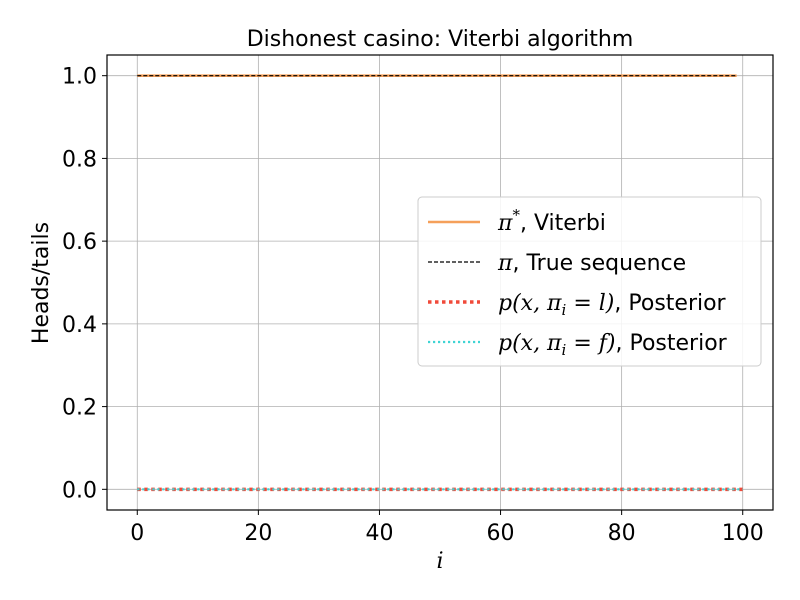 The image size is (800, 600). What do you see at coordinates (551, 221) in the screenshot?
I see `legend-label-1: π*, Viterbi` at bounding box center [551, 221].